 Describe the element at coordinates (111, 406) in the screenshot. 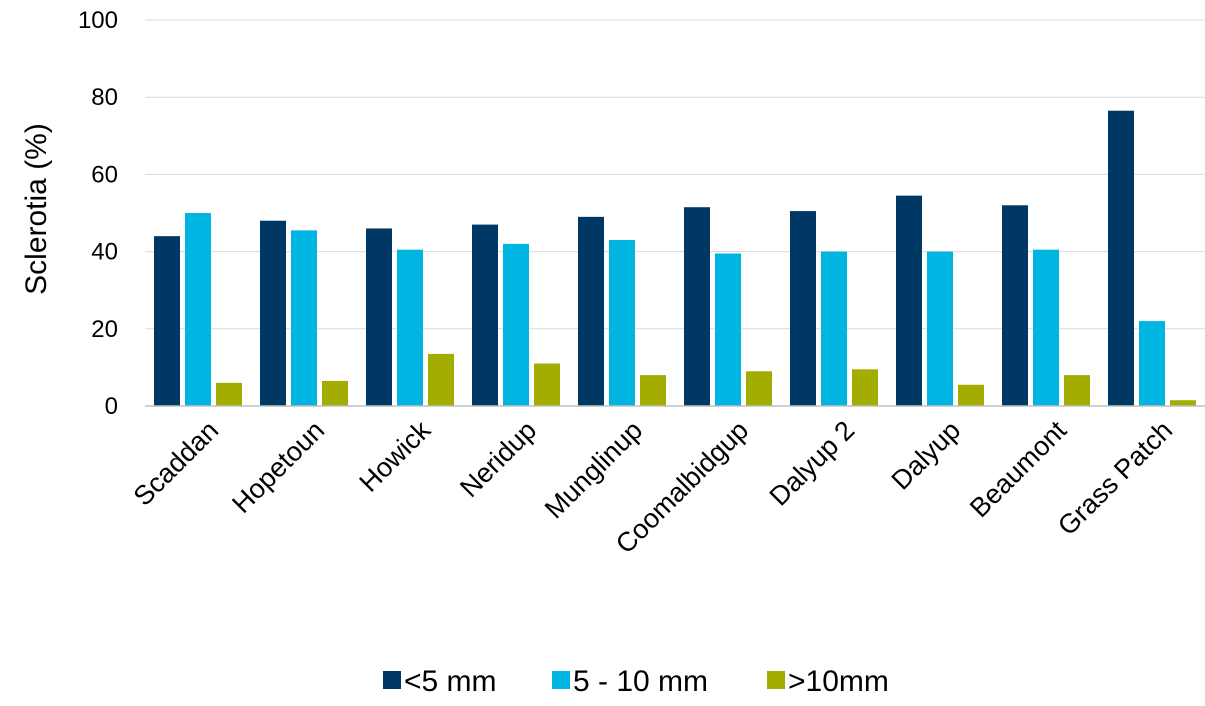

I see `y-tick-label: 0` at that location.